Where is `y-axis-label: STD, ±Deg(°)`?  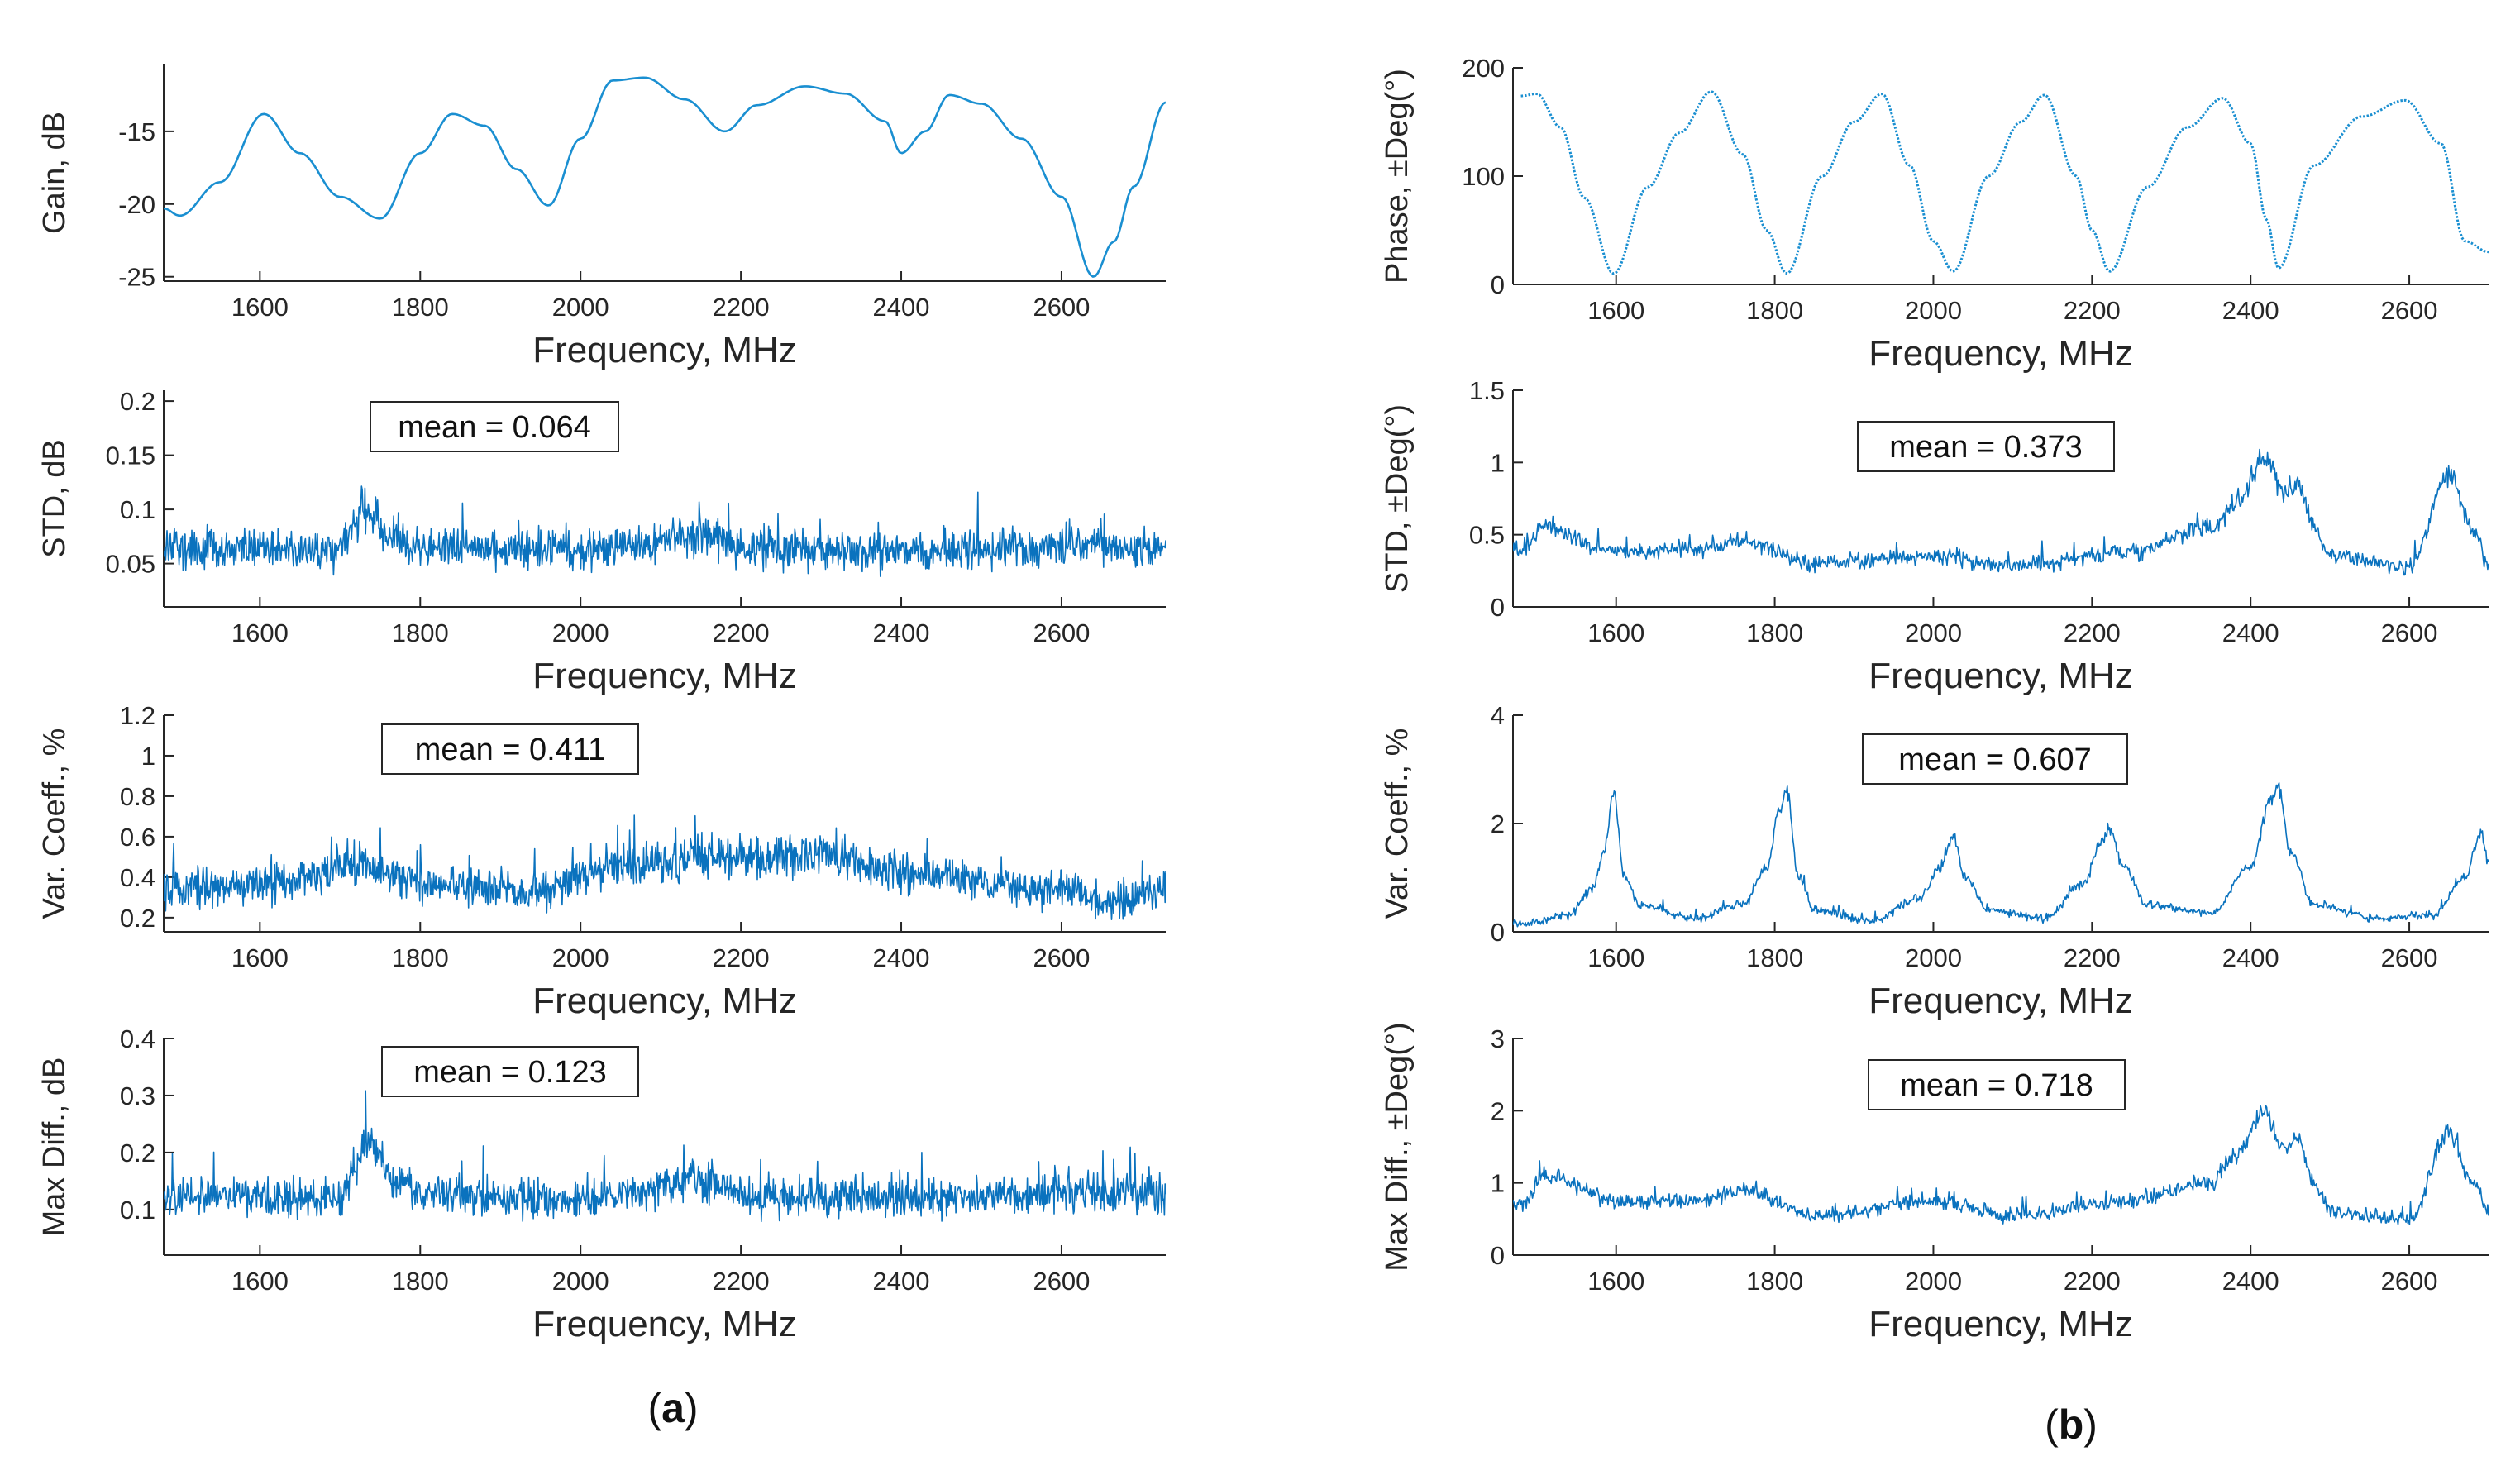
y-axis-label: STD, ±Deg(°) is located at coordinates (1397, 498).